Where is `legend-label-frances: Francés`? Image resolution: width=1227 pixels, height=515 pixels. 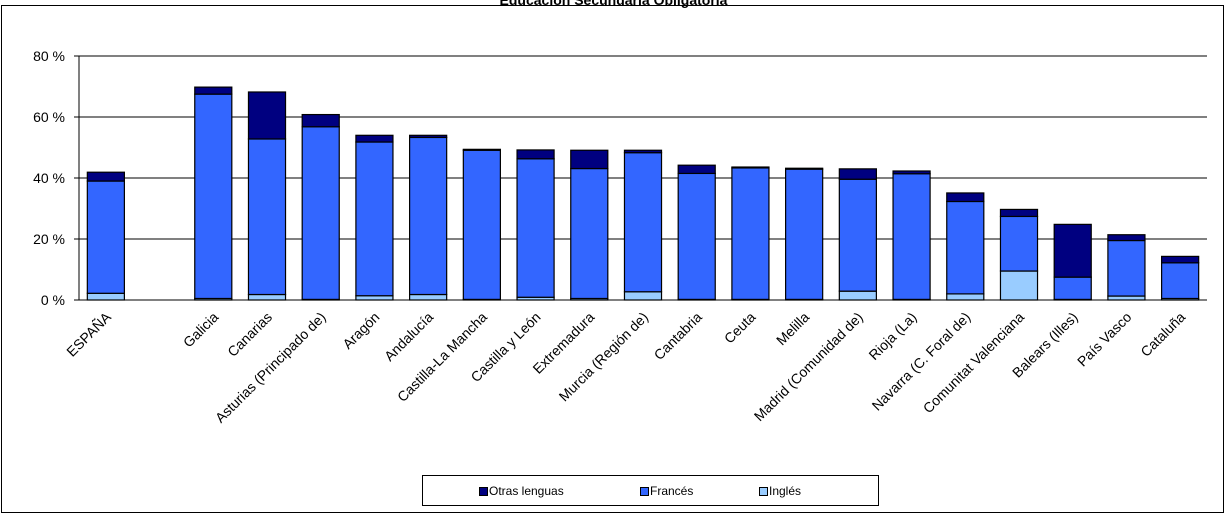
legend-label-frances: Francés is located at coordinates (672, 491).